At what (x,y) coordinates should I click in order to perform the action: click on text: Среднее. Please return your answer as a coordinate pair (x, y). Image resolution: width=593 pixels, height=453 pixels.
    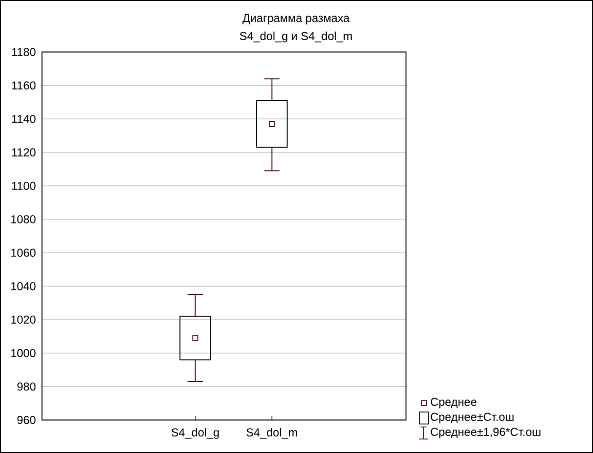
    Looking at the image, I should click on (453, 403).